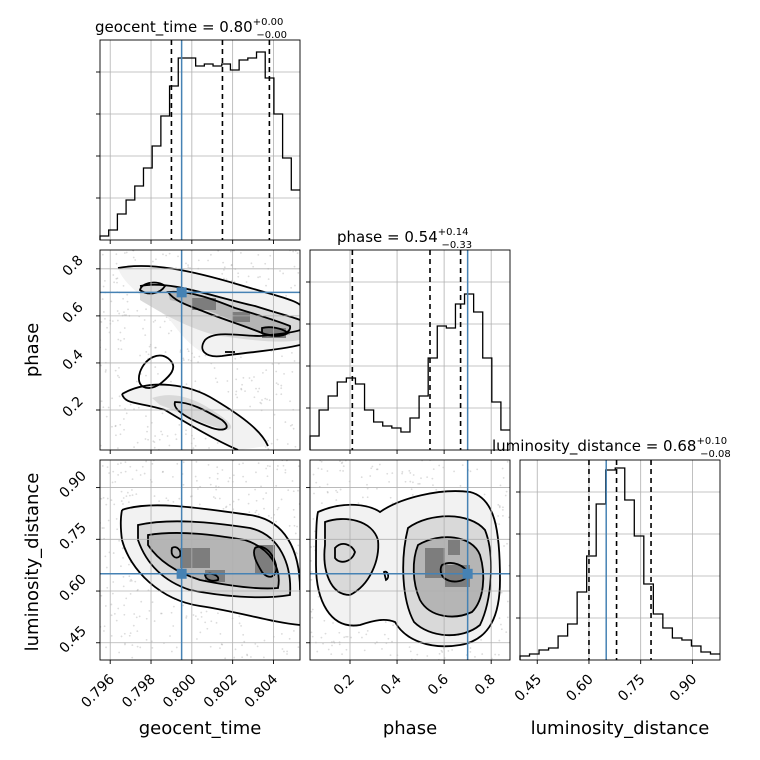 The image size is (760, 760). Describe the element at coordinates (410, 728) in the screenshot. I see `xlabel-phase: phase` at that location.